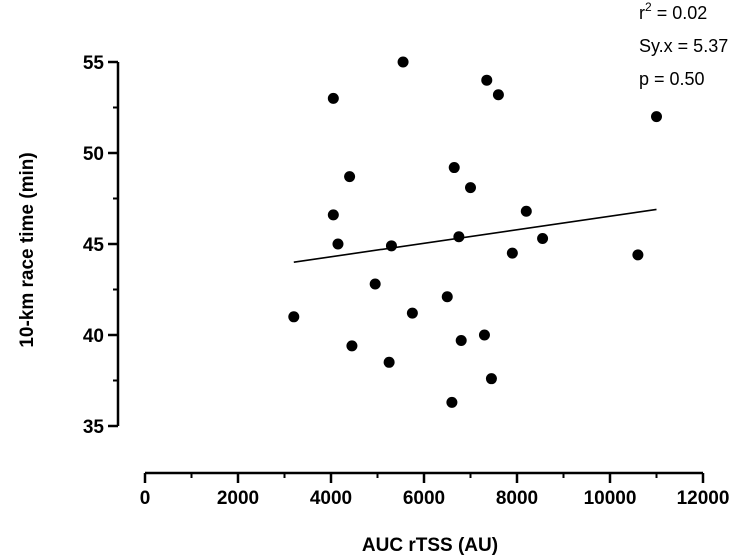 The height and width of the screenshot is (560, 755). I want to click on p-value-label: p = 0.50, so click(672, 79).